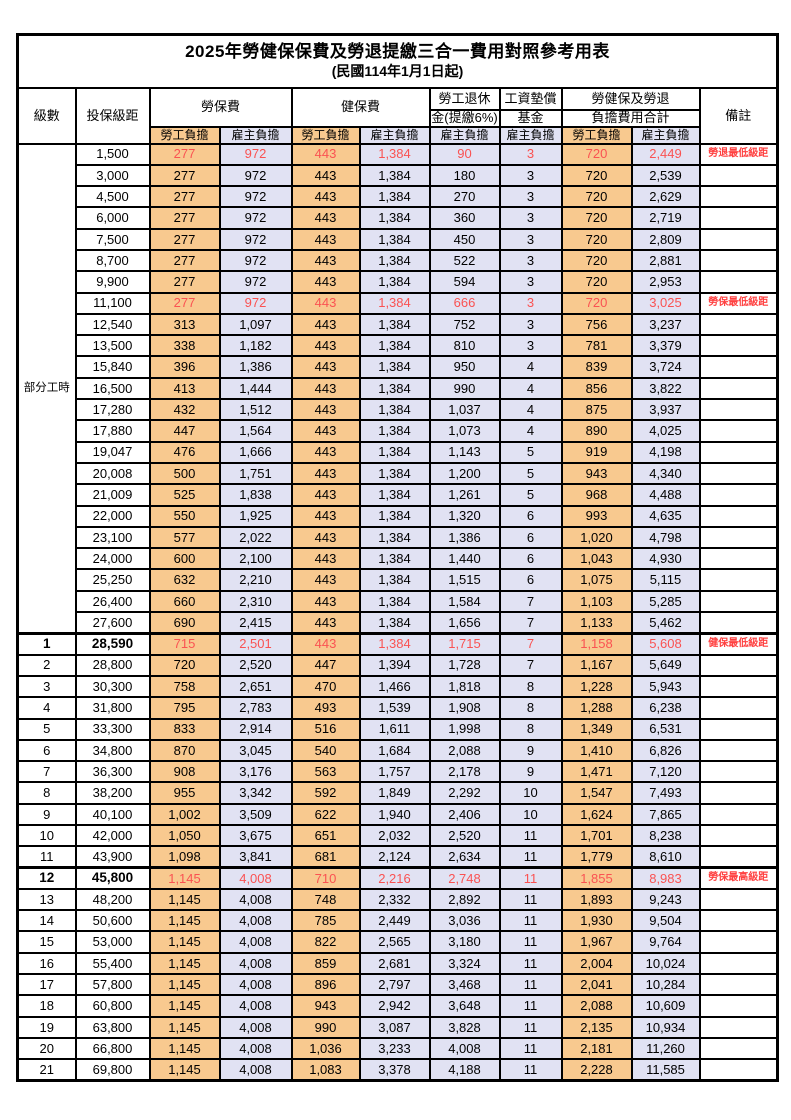  I want to click on value-cell: 632, so click(184, 580).